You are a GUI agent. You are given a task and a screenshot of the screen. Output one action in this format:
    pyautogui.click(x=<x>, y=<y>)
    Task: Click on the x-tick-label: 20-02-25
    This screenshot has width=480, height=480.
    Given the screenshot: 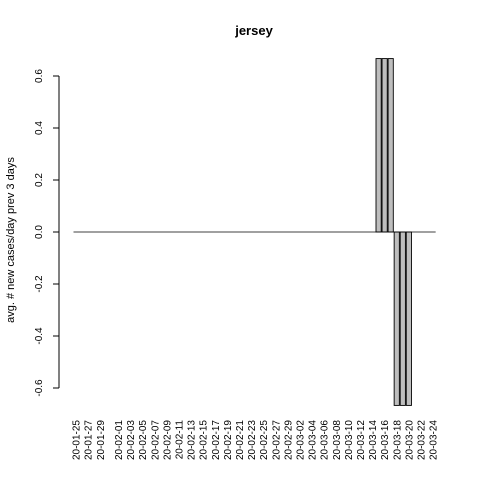 What is the action you would take?
    pyautogui.click(x=264, y=440)
    